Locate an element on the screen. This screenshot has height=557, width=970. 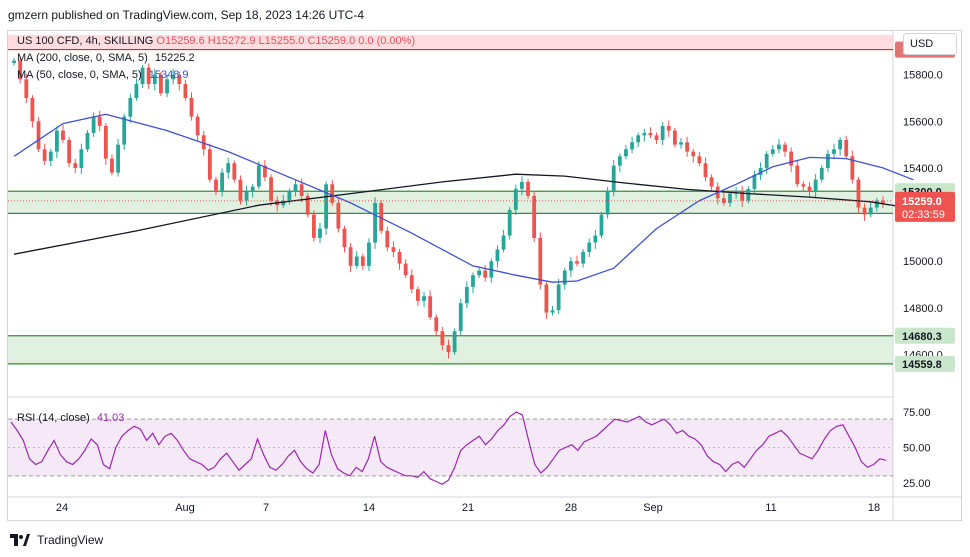
price-tick-label: 14800.0 is located at coordinates (923, 309).